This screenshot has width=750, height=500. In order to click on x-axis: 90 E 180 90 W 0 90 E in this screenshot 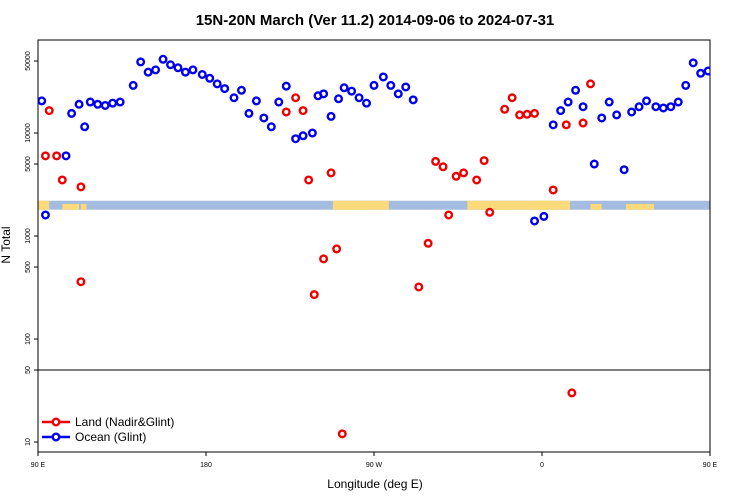, I will do `click(374, 460)`.